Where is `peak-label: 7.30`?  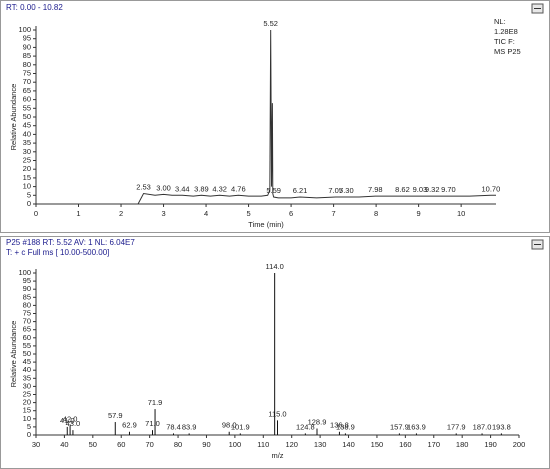
peak-label: 7.30 is located at coordinates (346, 190).